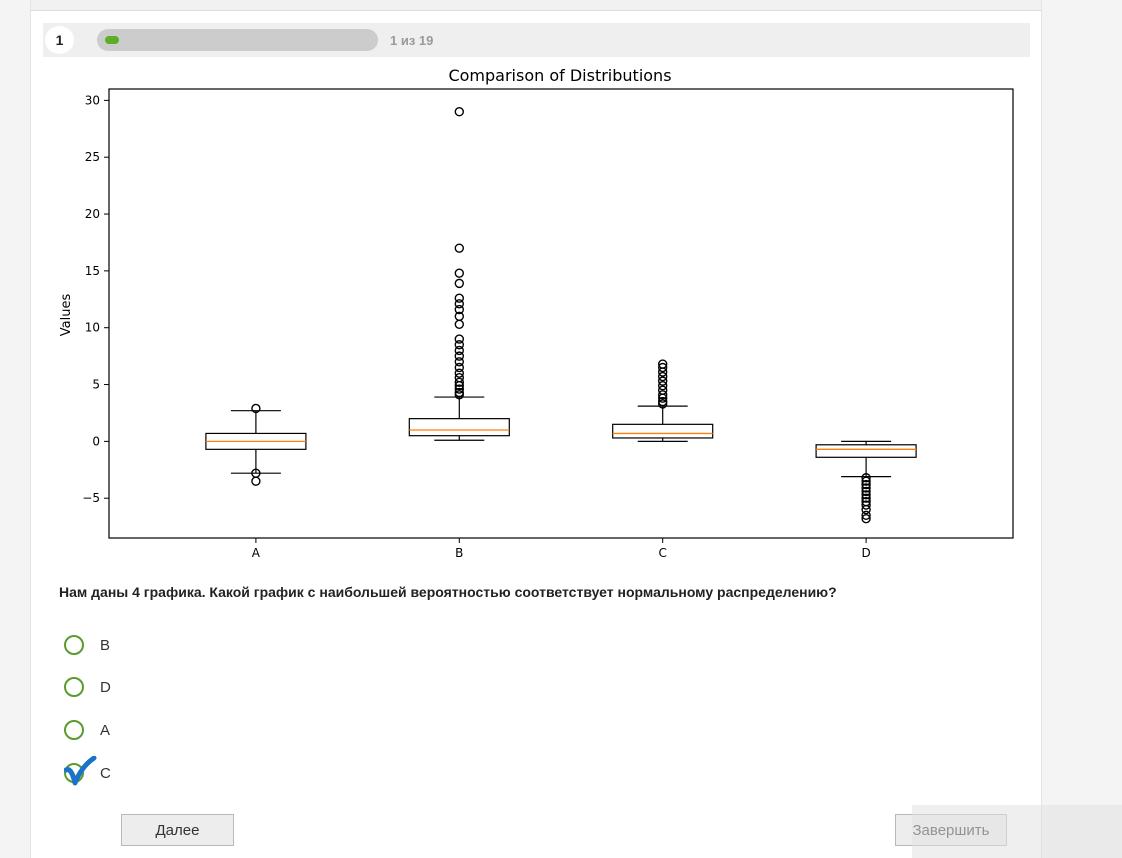  What do you see at coordinates (865, 553) in the screenshot?
I see `x-tick-label: D` at bounding box center [865, 553].